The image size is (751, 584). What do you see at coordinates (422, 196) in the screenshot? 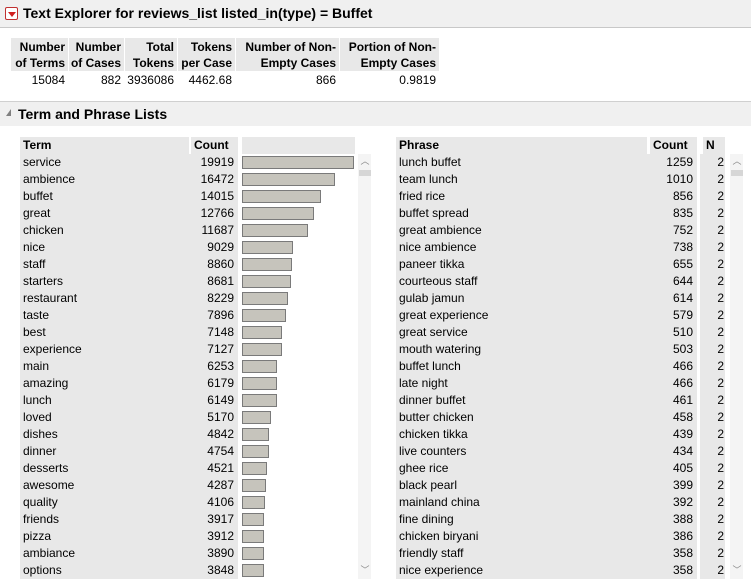
I see `phrase-row-label: fried rice` at bounding box center [422, 196].